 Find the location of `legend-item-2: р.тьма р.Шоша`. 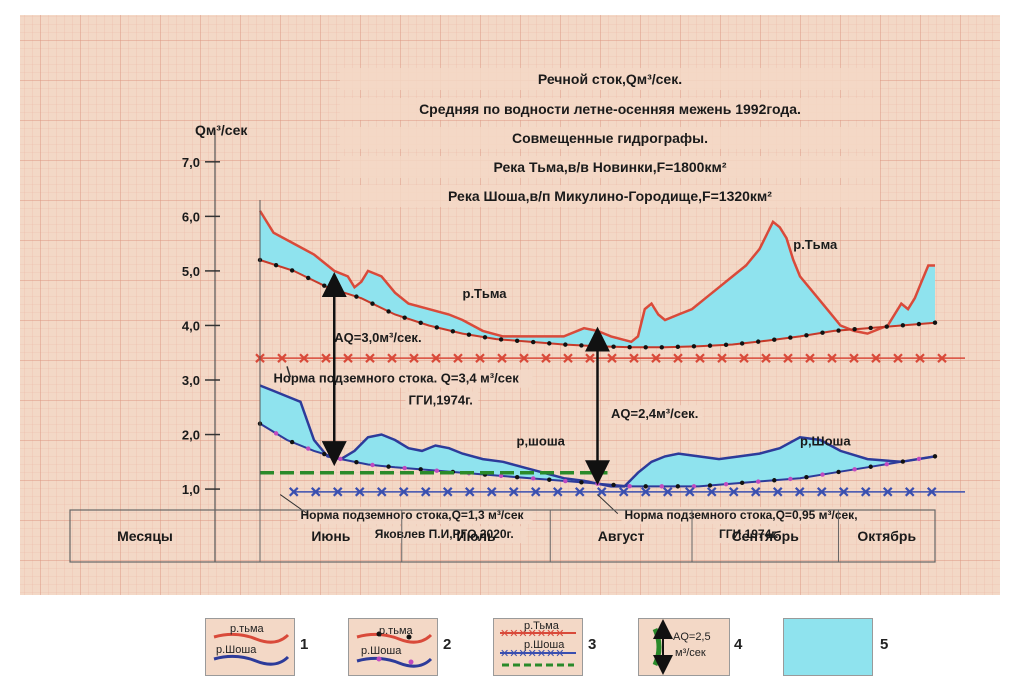

legend-item-2: р.тьма р.Шоша is located at coordinates (393, 647).